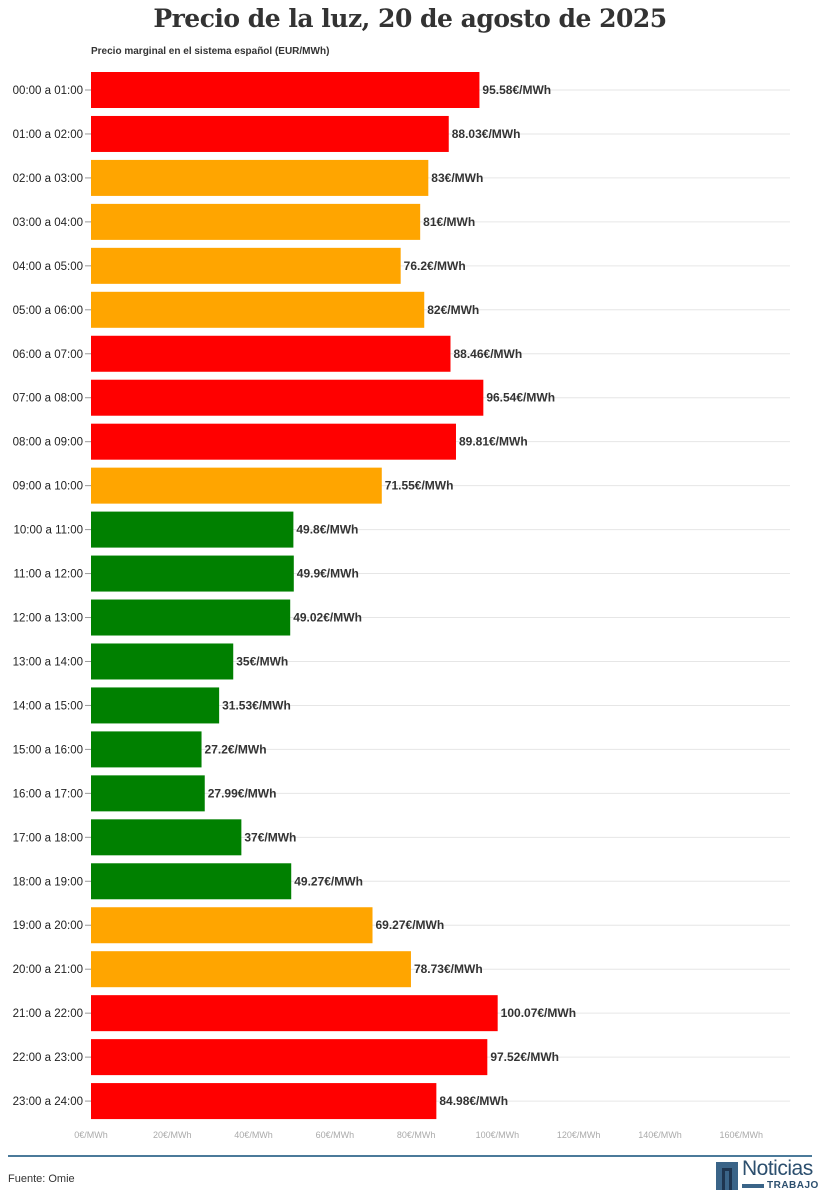  What do you see at coordinates (777, 1168) in the screenshot?
I see `logo-wordmark: Noticias` at bounding box center [777, 1168].